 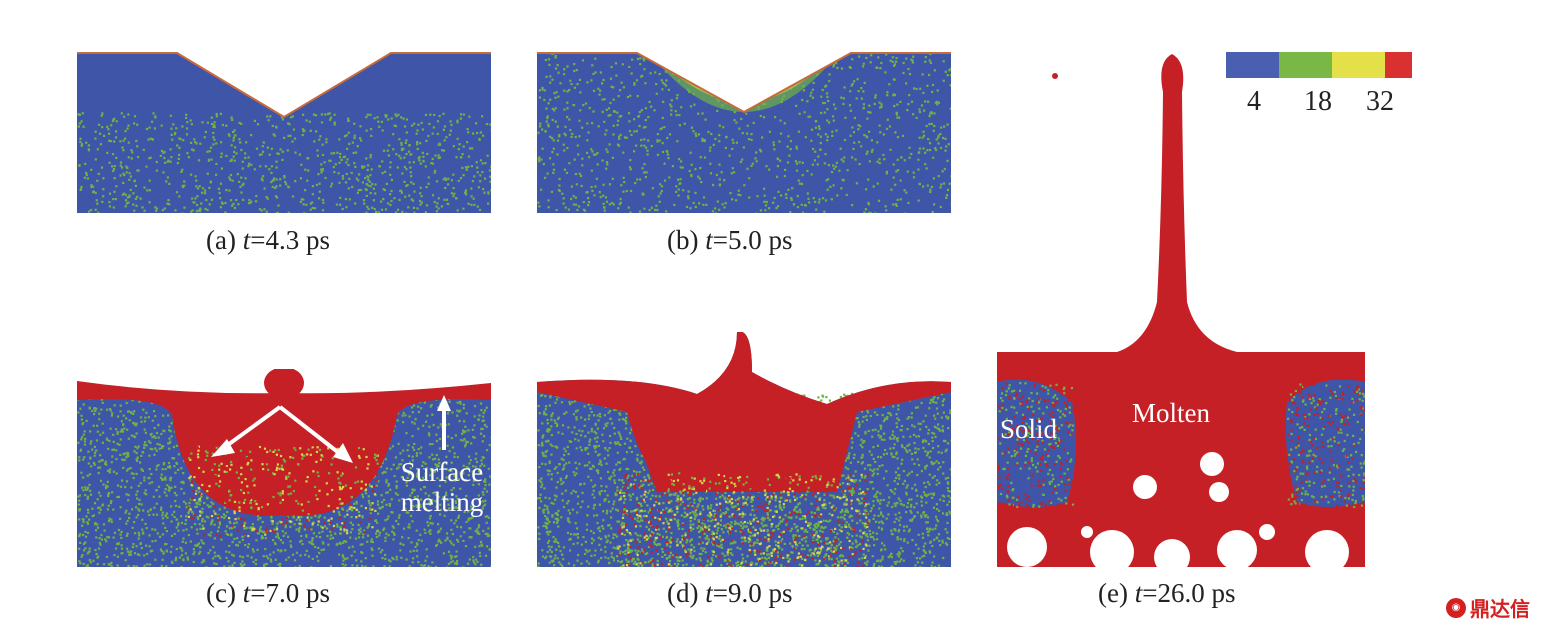 I want to click on panel-d, so click(x=744, y=449).